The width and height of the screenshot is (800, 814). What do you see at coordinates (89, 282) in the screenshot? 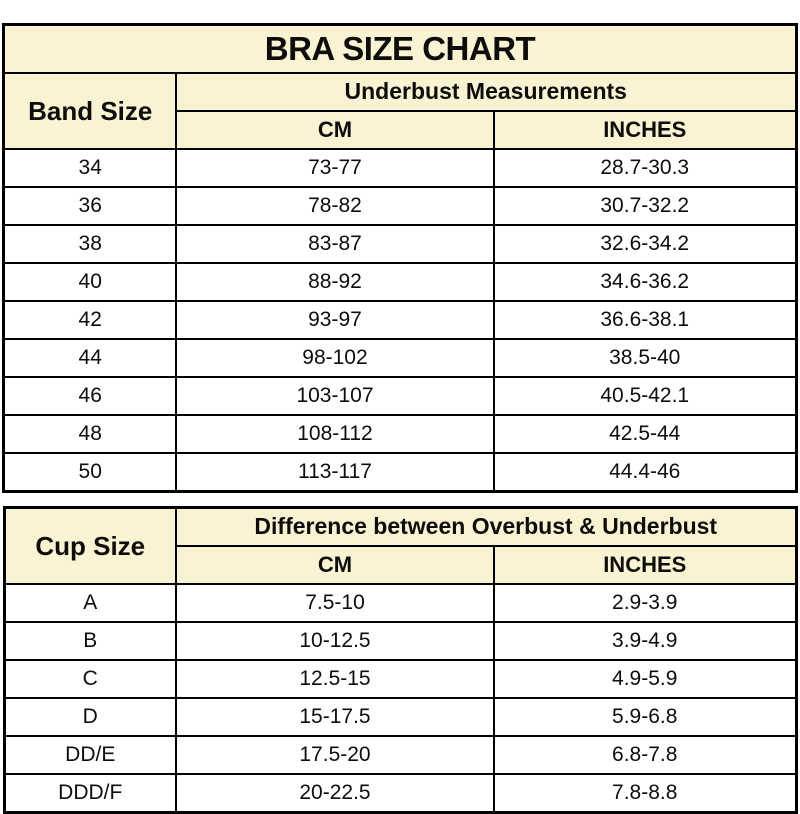
I see `band-size-cell: 40` at bounding box center [89, 282].